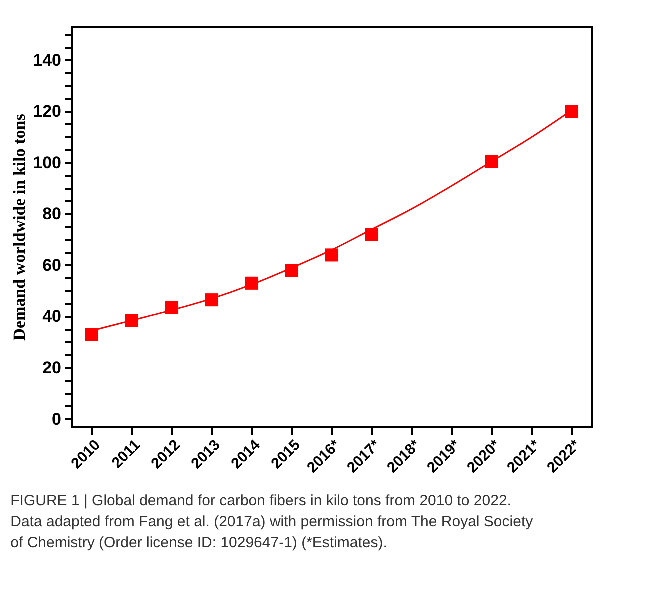 This screenshot has width=670, height=596. Describe the element at coordinates (57, 419) in the screenshot. I see `y-tick-label: 0` at that location.